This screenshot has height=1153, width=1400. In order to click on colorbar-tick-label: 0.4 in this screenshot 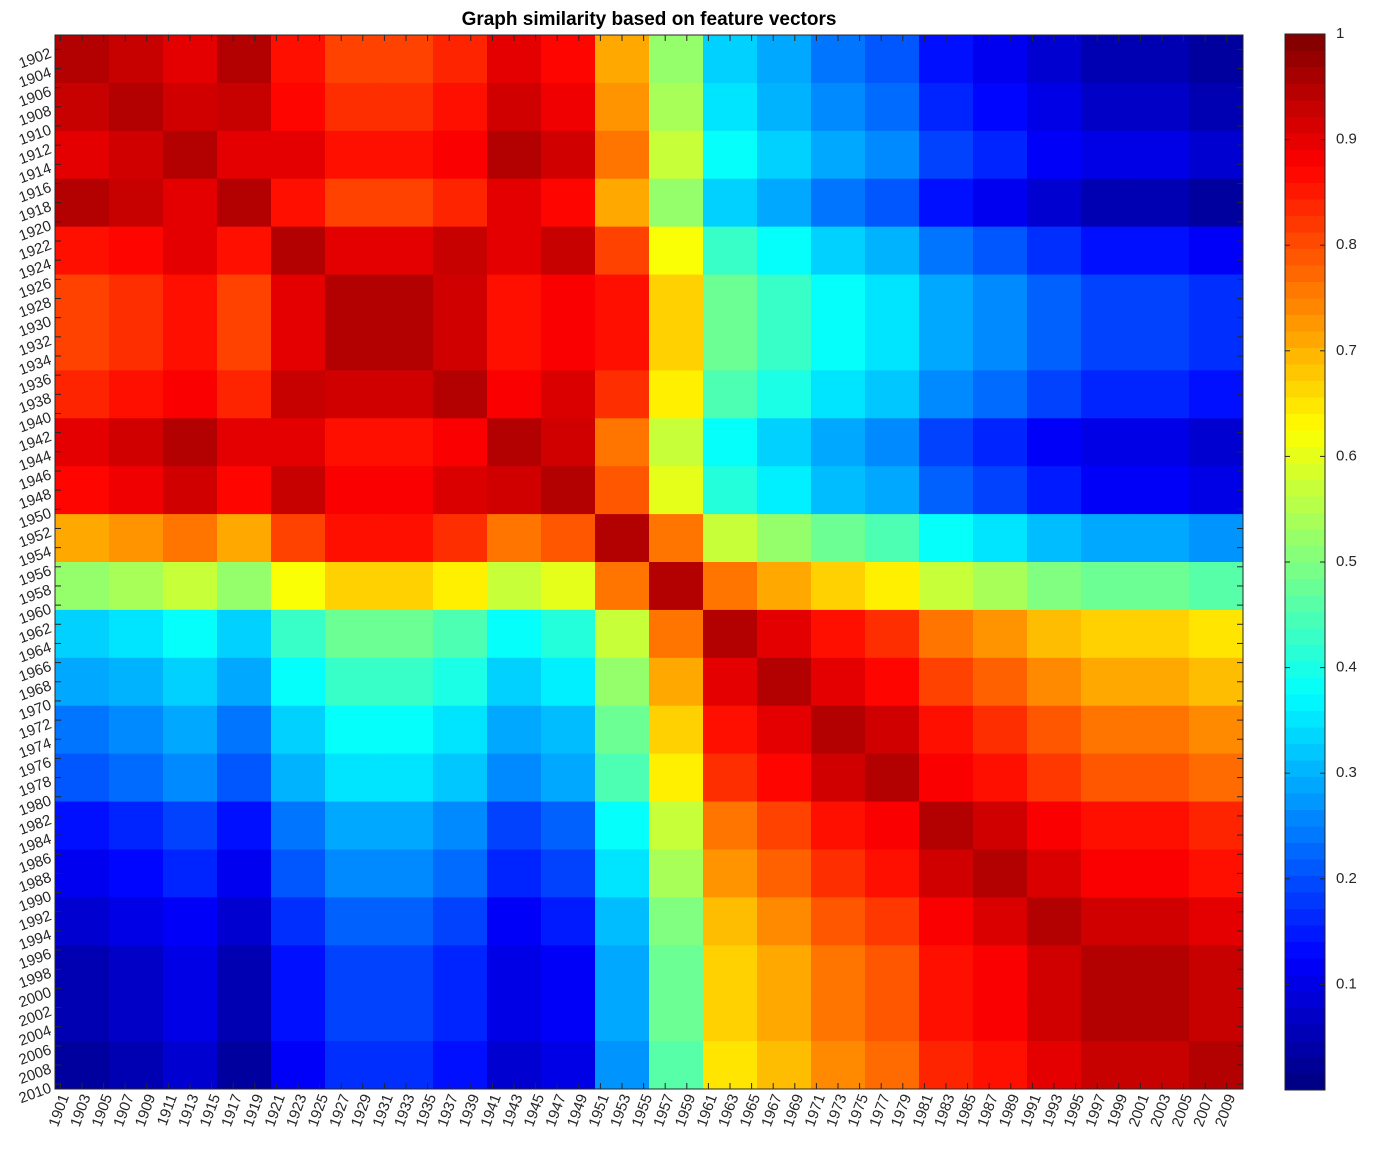, I will do `click(1346, 667)`.